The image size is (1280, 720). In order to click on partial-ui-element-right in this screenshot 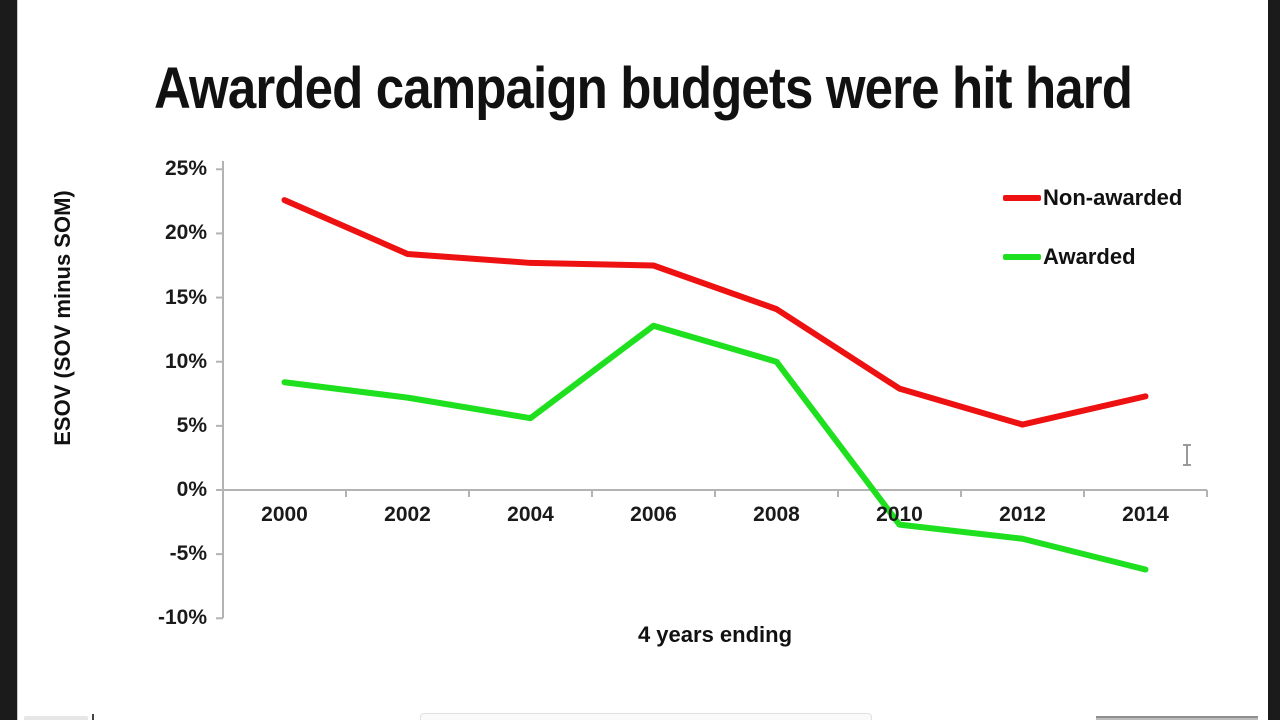, I will do `click(1177, 718)`.